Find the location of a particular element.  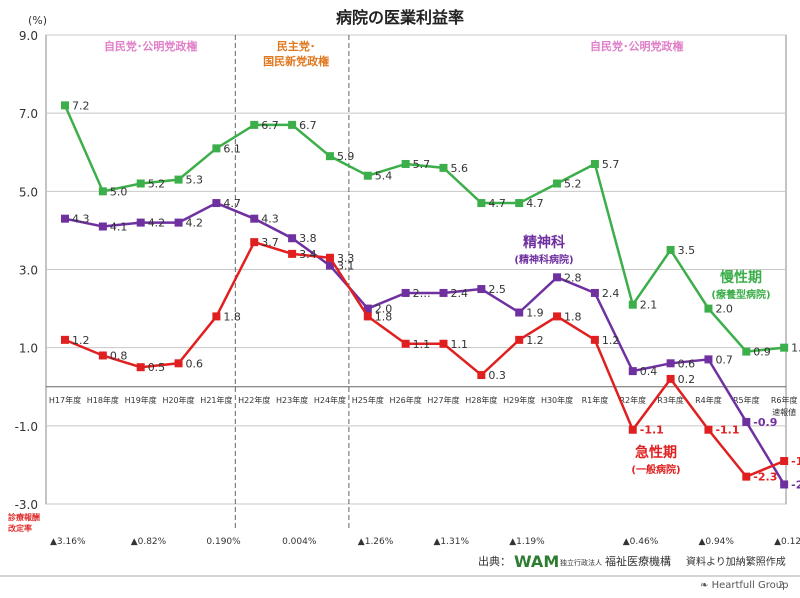

data-label: 5.7 is located at coordinates (611, 164).